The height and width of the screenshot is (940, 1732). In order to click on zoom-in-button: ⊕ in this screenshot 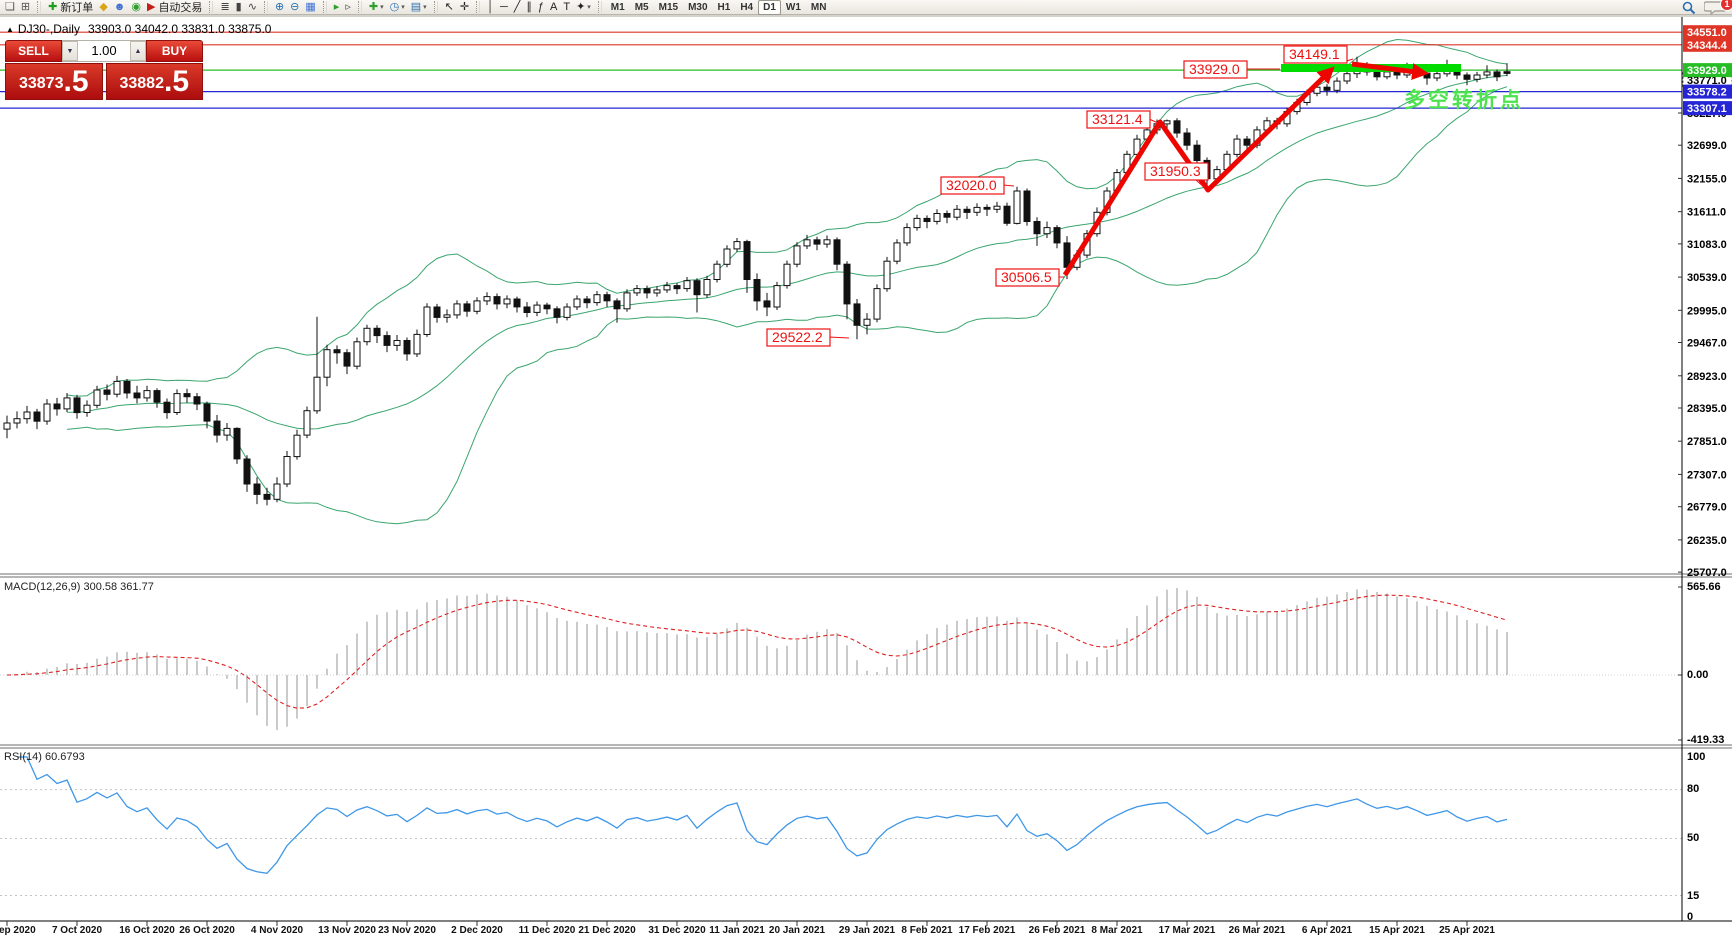, I will do `click(279, 7)`.